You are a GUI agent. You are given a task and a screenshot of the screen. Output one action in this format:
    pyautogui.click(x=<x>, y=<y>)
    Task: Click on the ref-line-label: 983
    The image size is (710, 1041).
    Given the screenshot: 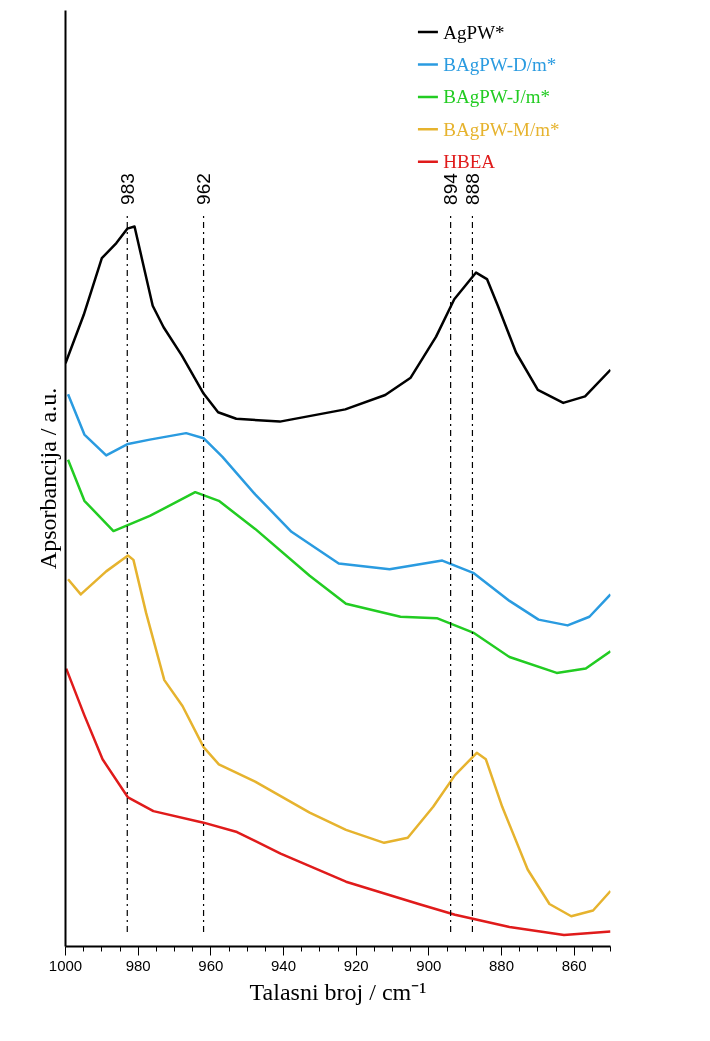 What is the action you would take?
    pyautogui.click(x=127, y=189)
    